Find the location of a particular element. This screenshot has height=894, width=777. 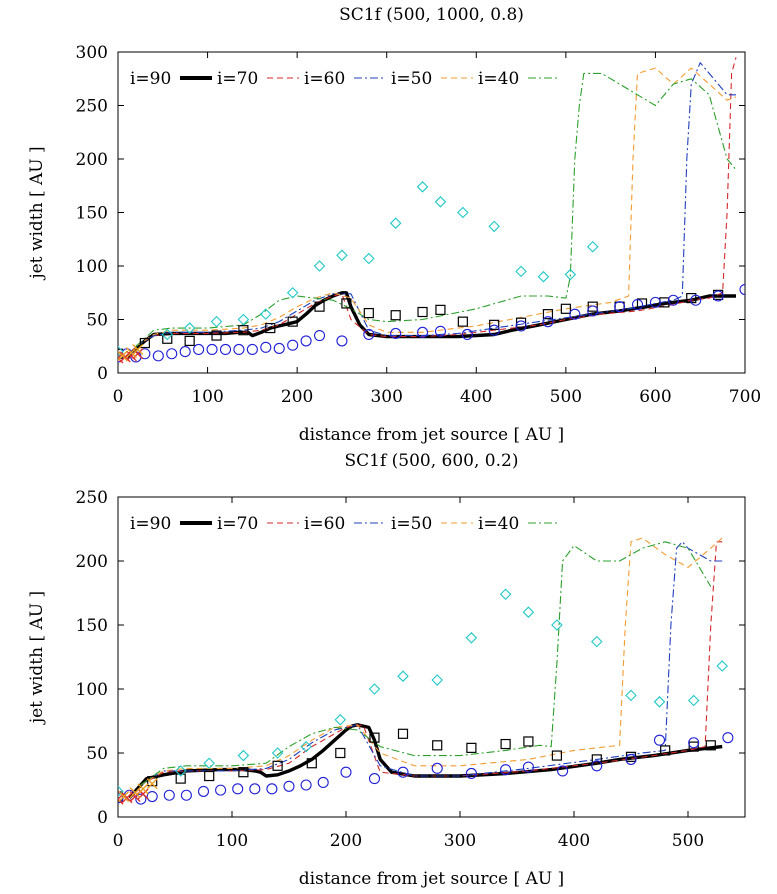

chart-title: SC1f (500, 600, 0.2) is located at coordinates (432, 461).